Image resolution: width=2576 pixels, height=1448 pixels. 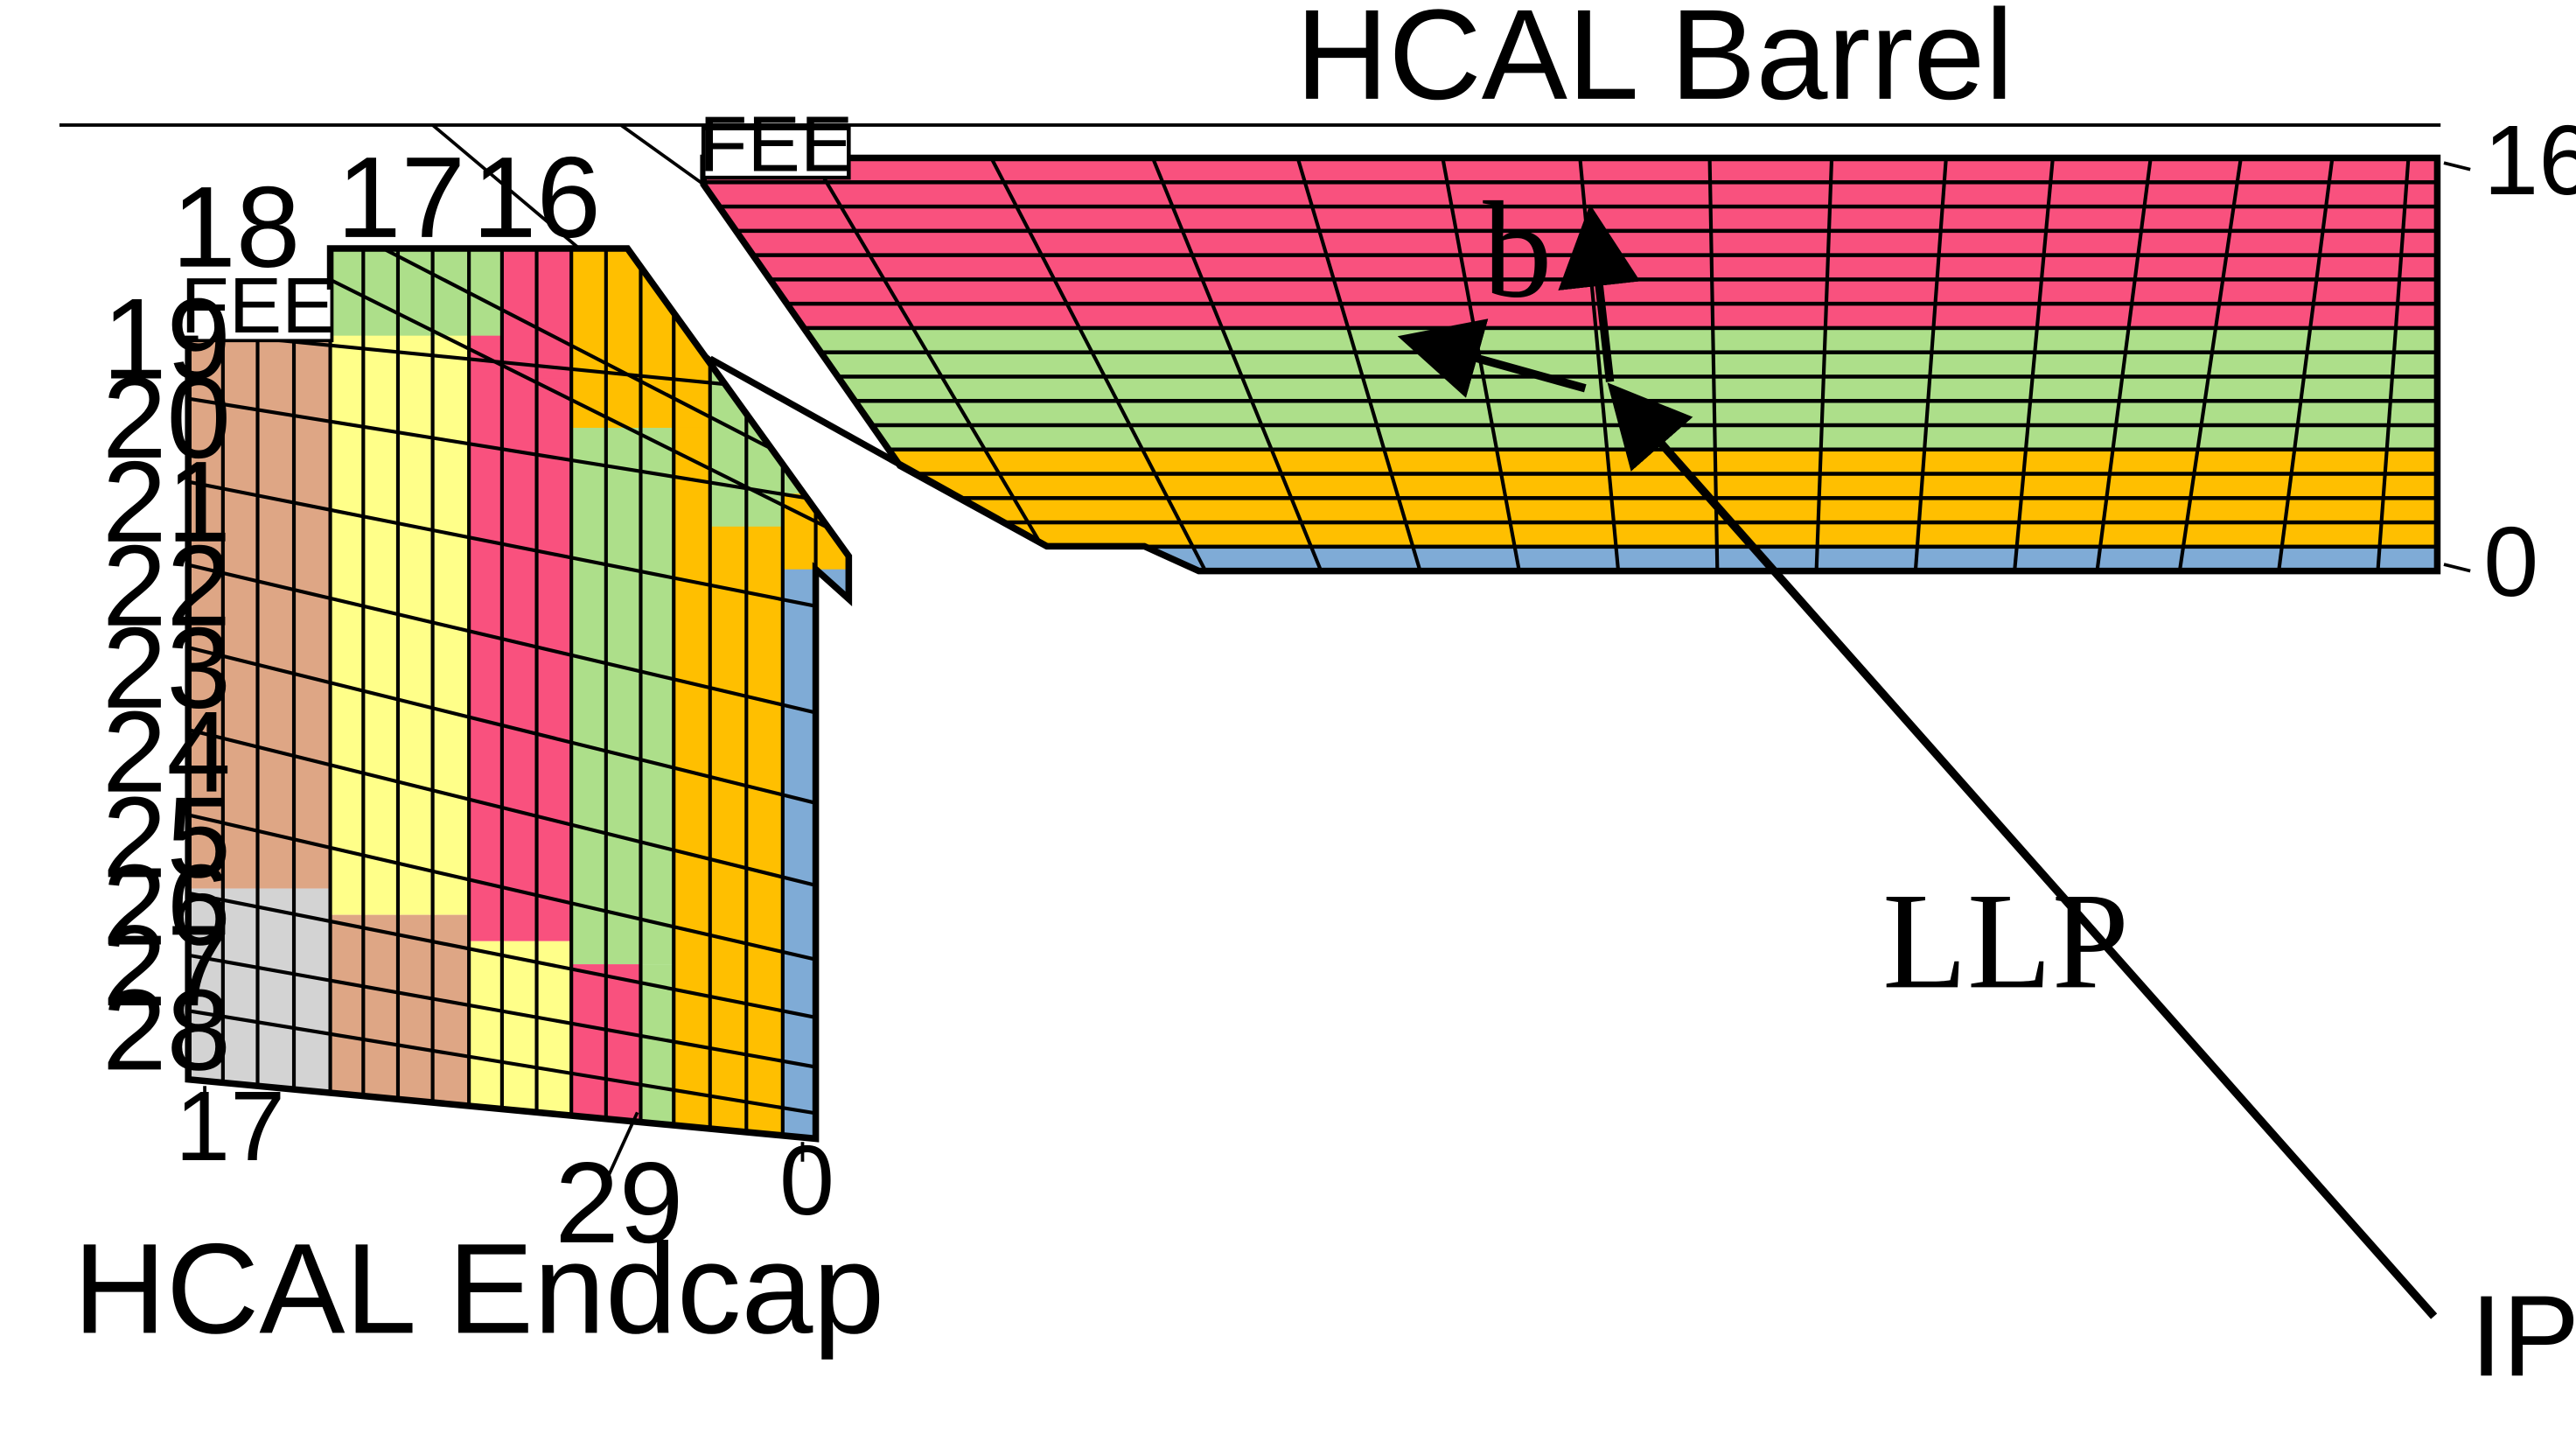 What do you see at coordinates (166, 417) in the screenshot?
I see `endcap-index-20: 20` at bounding box center [166, 417].